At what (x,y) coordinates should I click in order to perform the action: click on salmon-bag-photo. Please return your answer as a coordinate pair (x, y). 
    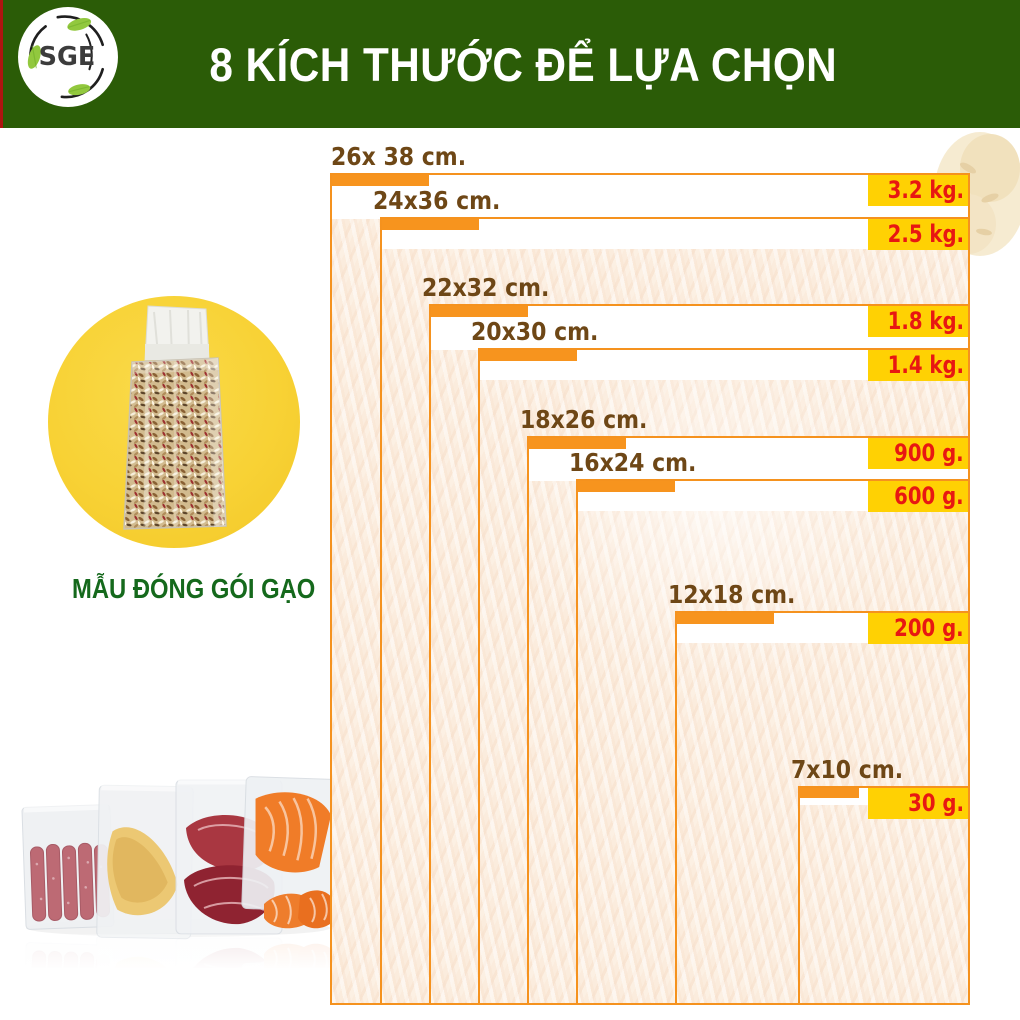
    Looking at the image, I should click on (287, 844).